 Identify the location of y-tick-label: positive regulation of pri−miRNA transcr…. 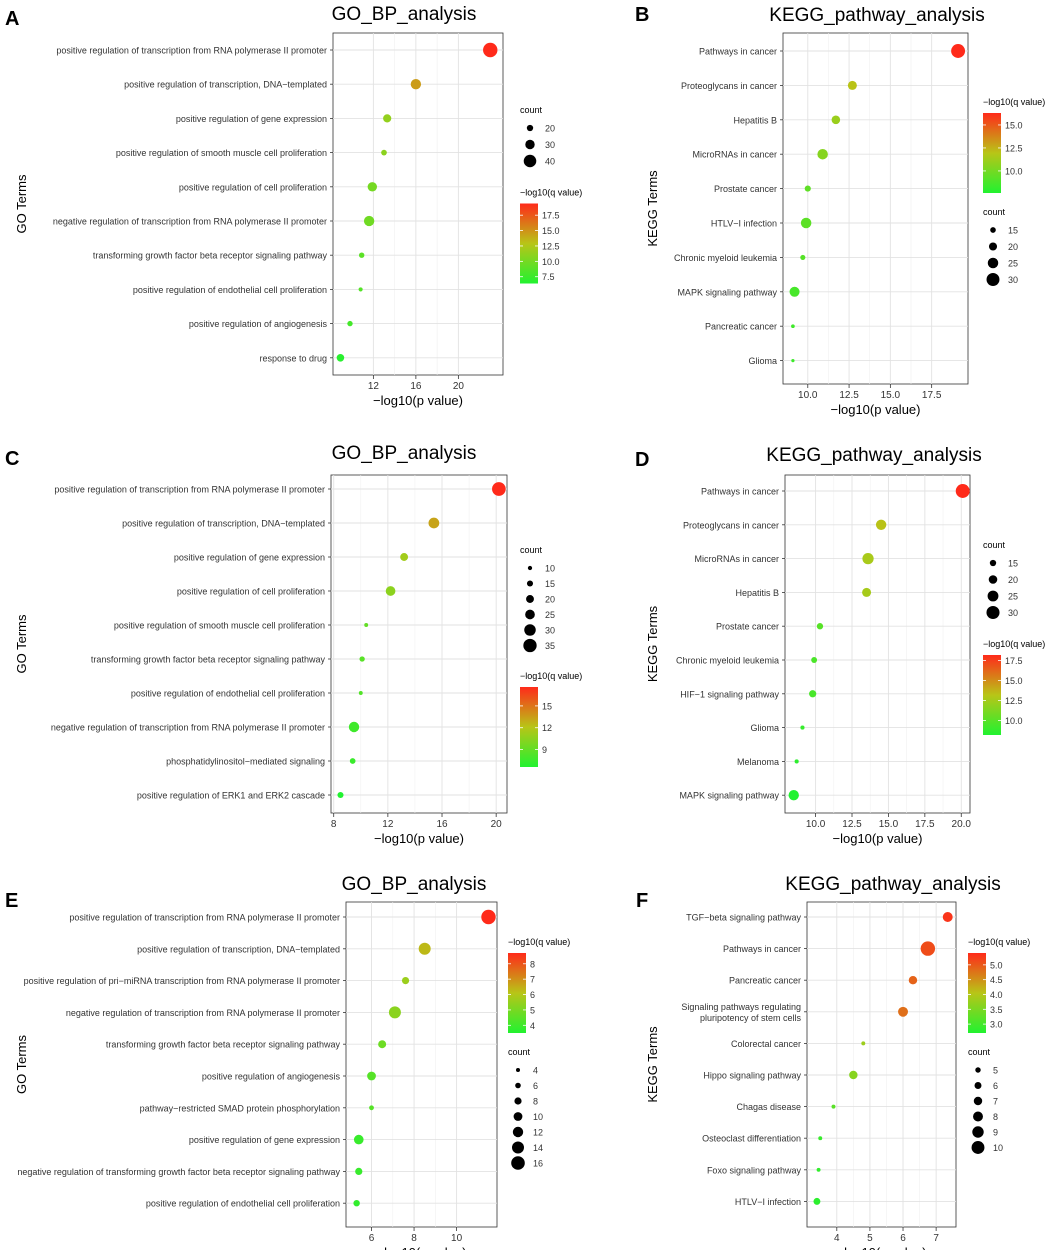
(182, 981).